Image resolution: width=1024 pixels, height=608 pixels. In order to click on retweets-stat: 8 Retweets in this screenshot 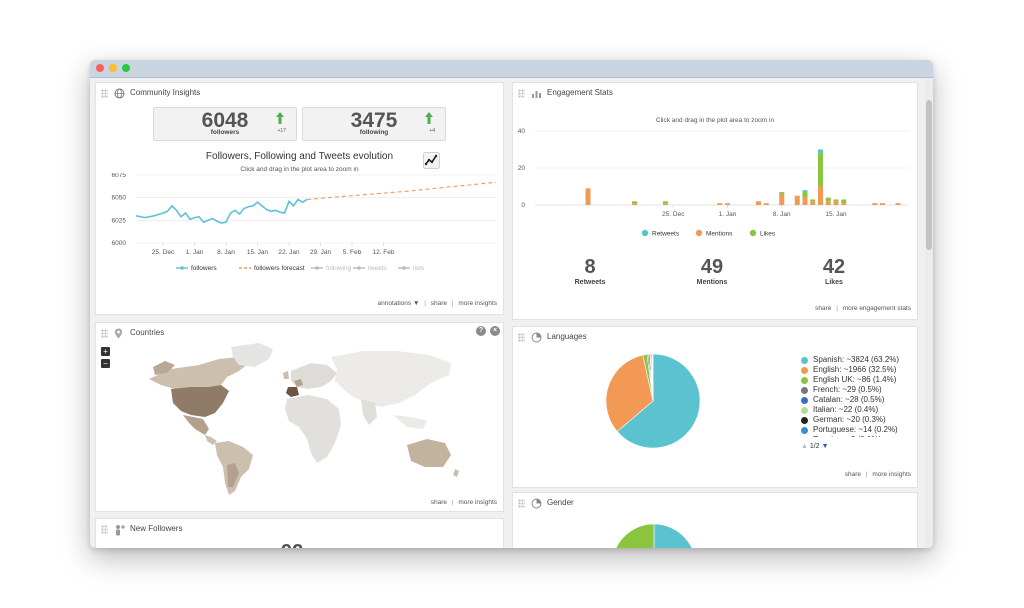, I will do `click(590, 271)`.